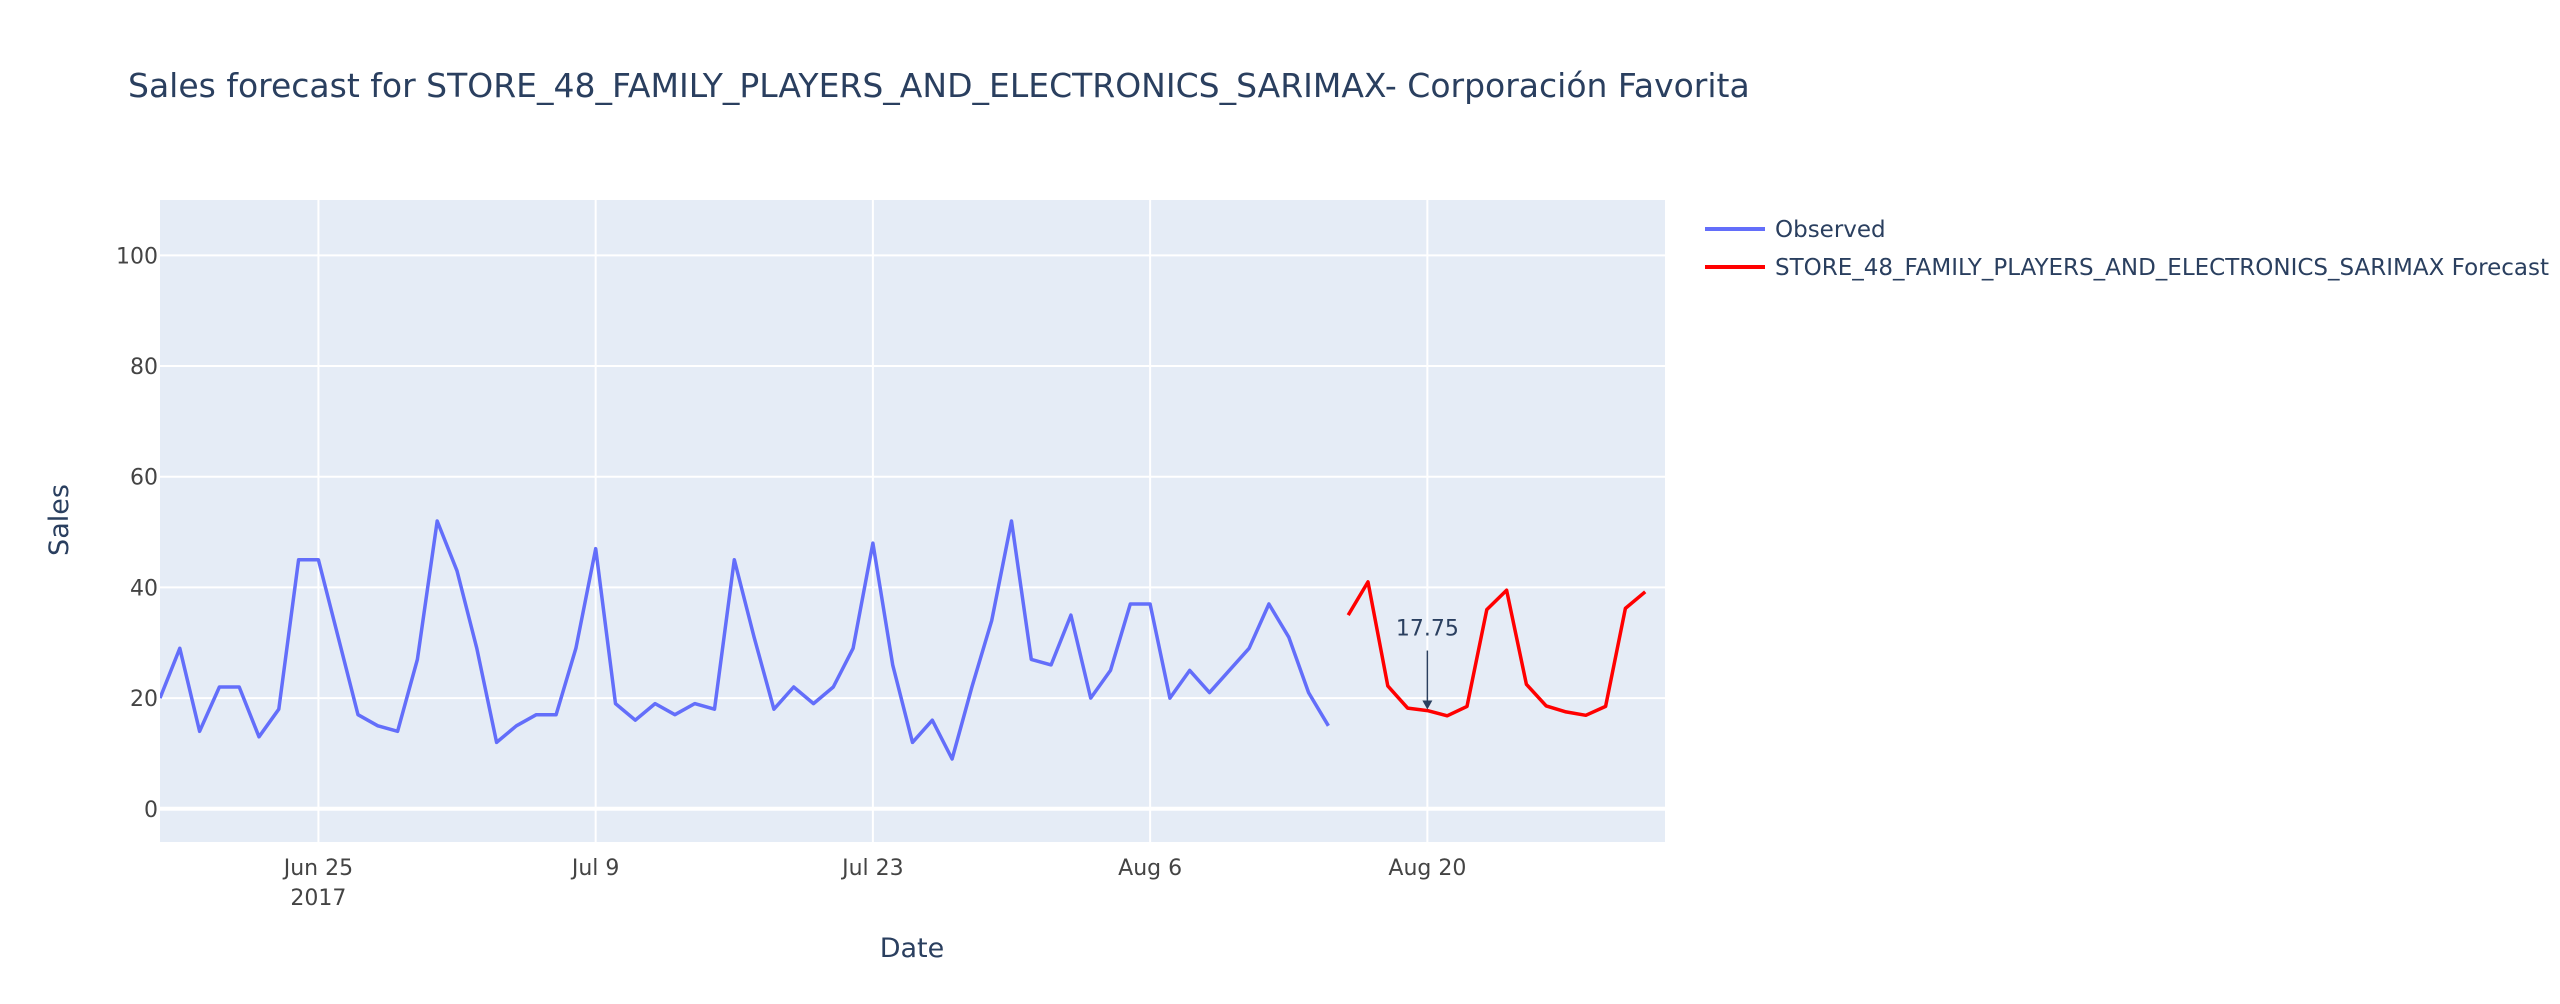 The image size is (2560, 1004). What do you see at coordinates (1427, 663) in the screenshot?
I see `annotations: 17.75` at bounding box center [1427, 663].